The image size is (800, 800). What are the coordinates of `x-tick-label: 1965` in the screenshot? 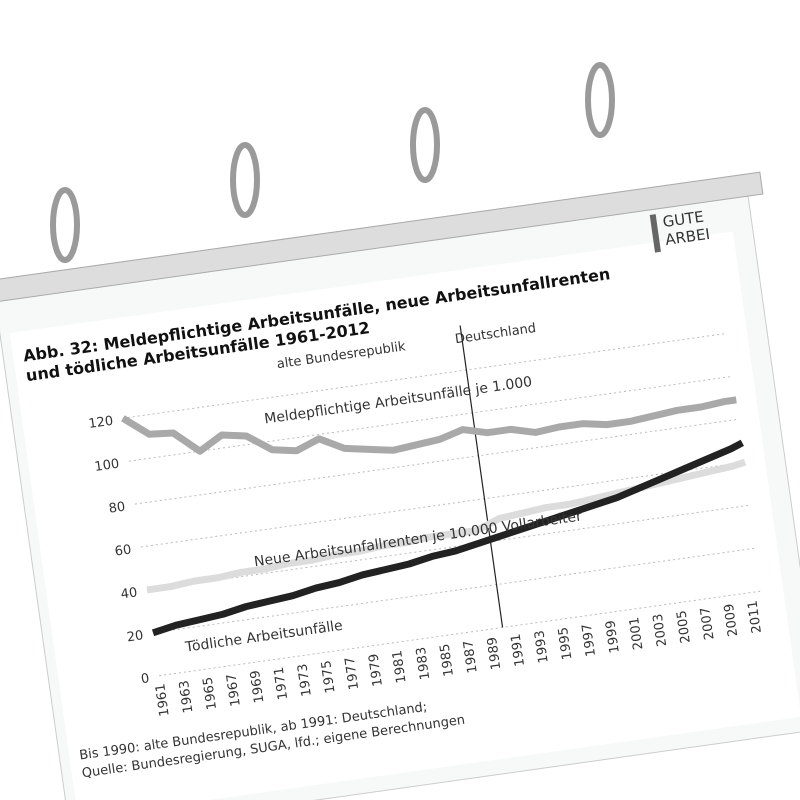 It's located at (210, 693).